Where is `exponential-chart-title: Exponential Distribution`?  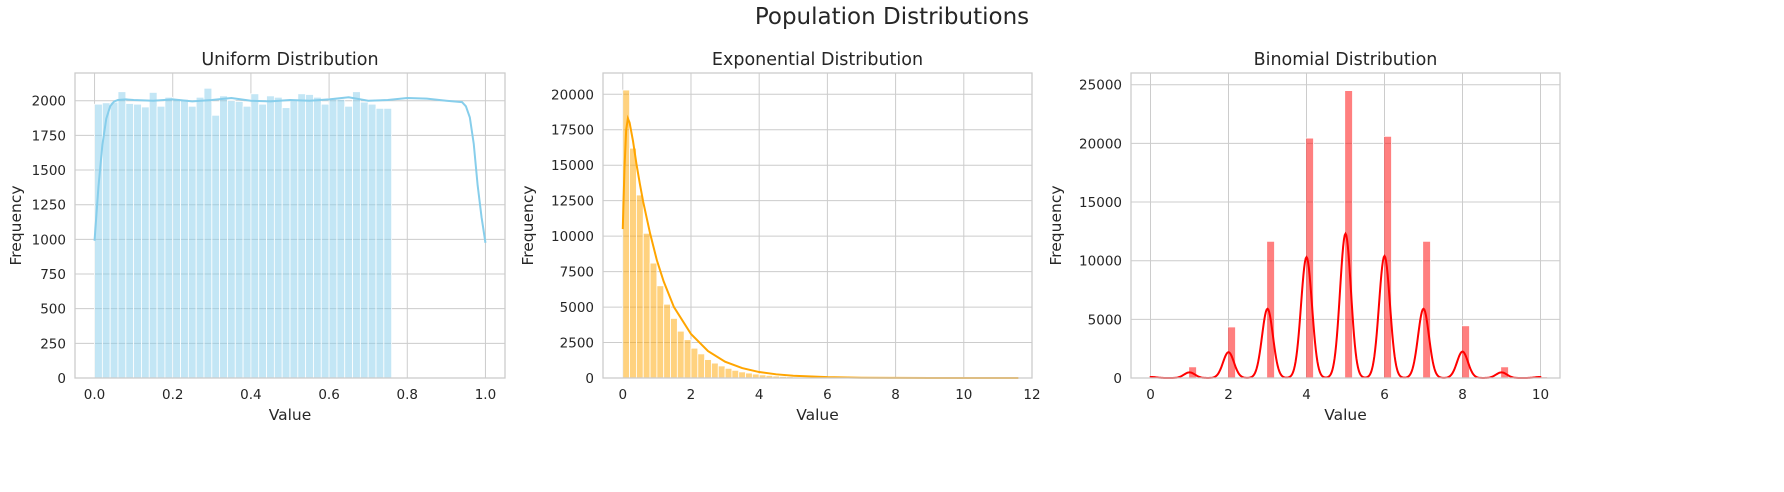
exponential-chart-title: Exponential Distribution is located at coordinates (817, 60).